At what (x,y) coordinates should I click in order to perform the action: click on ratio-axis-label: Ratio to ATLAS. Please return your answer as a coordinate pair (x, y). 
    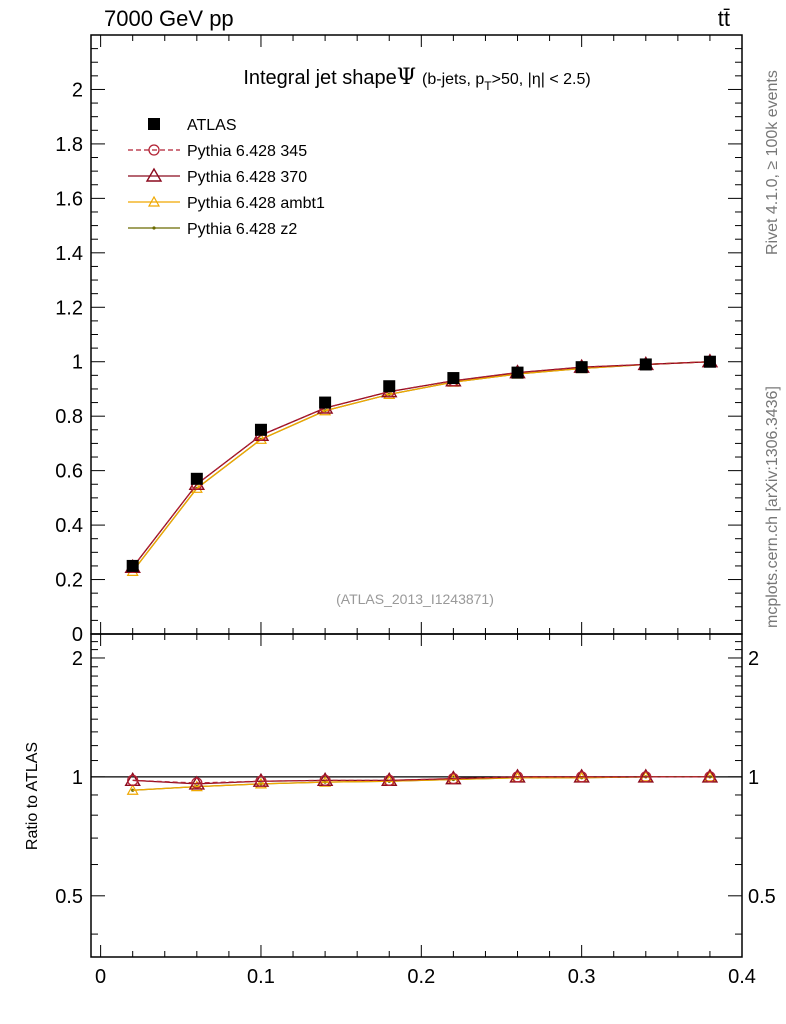
    Looking at the image, I should click on (32, 796).